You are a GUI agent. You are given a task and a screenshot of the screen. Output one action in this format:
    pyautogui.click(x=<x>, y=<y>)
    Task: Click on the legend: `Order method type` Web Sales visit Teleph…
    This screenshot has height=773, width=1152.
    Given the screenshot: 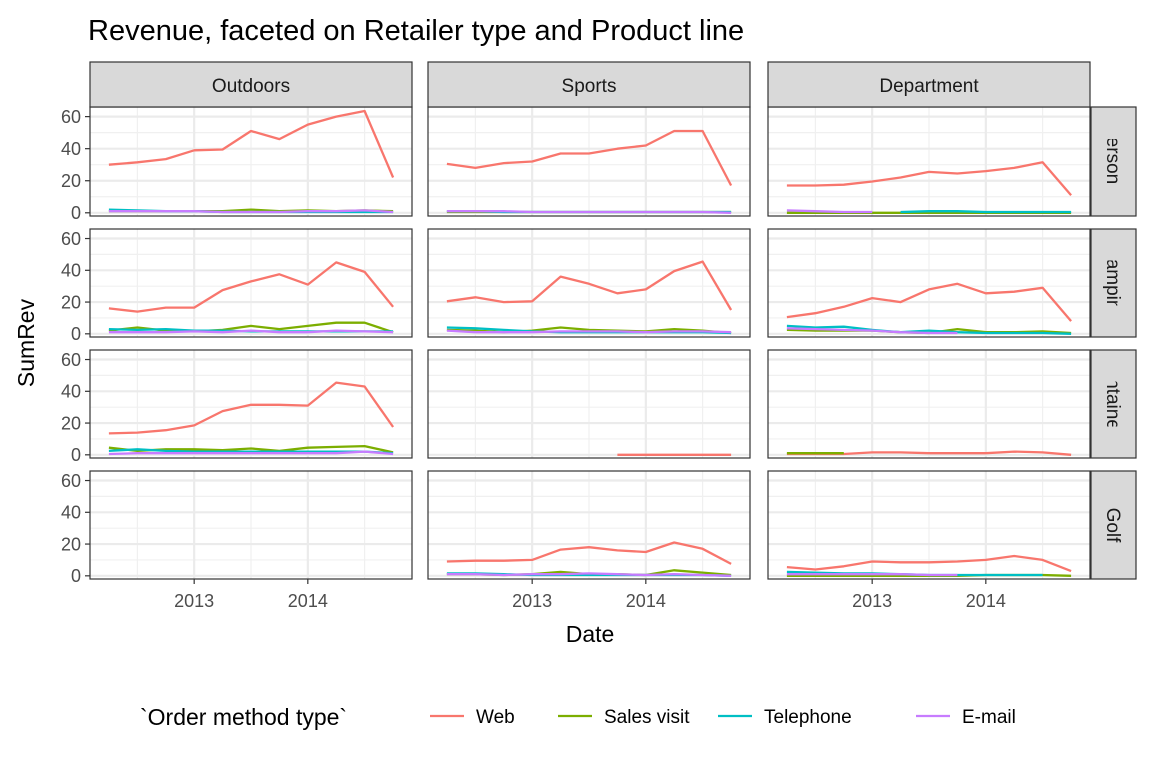 What is the action you would take?
    pyautogui.click(x=578, y=717)
    